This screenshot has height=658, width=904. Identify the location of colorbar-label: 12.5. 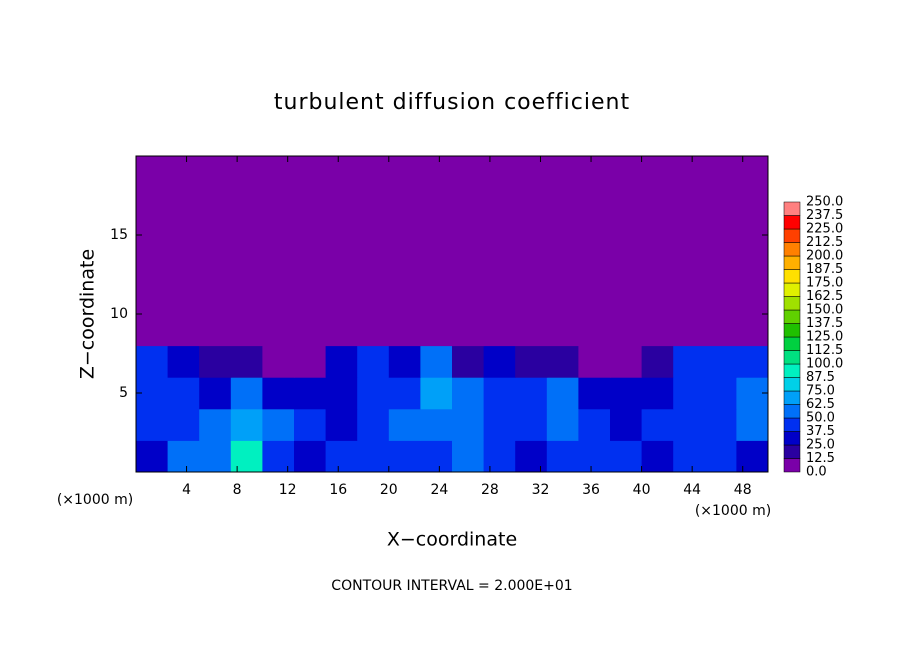
(820, 458).